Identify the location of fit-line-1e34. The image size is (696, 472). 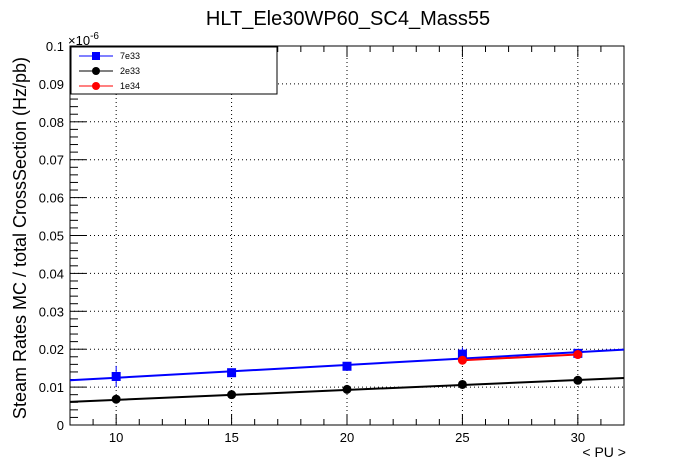
(520, 357).